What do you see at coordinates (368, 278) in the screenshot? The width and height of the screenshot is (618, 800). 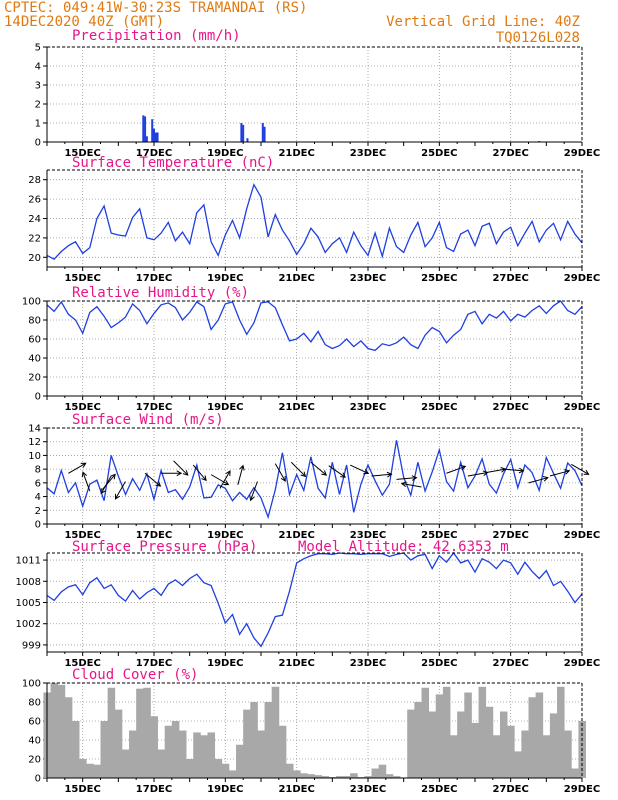 I see `temperature-xtick-label: 23DEC` at bounding box center [368, 278].